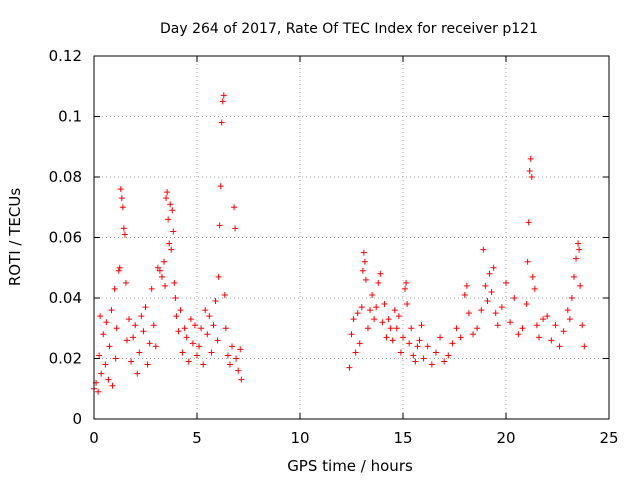  Describe the element at coordinates (94, 438) in the screenshot. I see `x-tick-label: 0` at that location.